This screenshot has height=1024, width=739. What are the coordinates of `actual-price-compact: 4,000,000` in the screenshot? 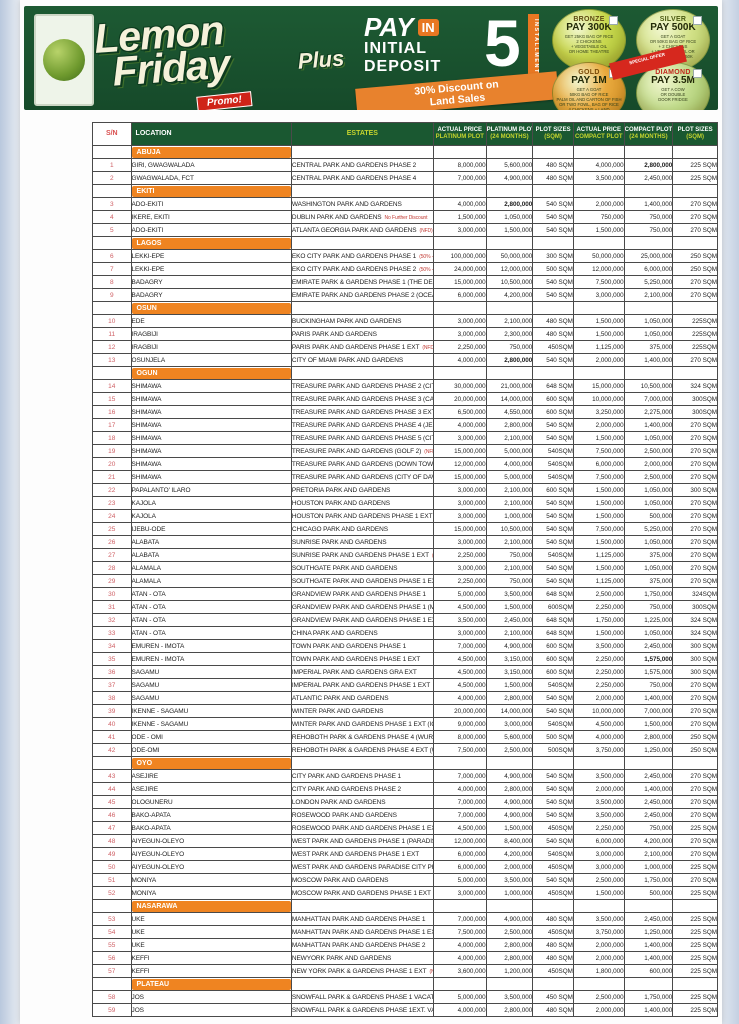 It's located at (598, 737).